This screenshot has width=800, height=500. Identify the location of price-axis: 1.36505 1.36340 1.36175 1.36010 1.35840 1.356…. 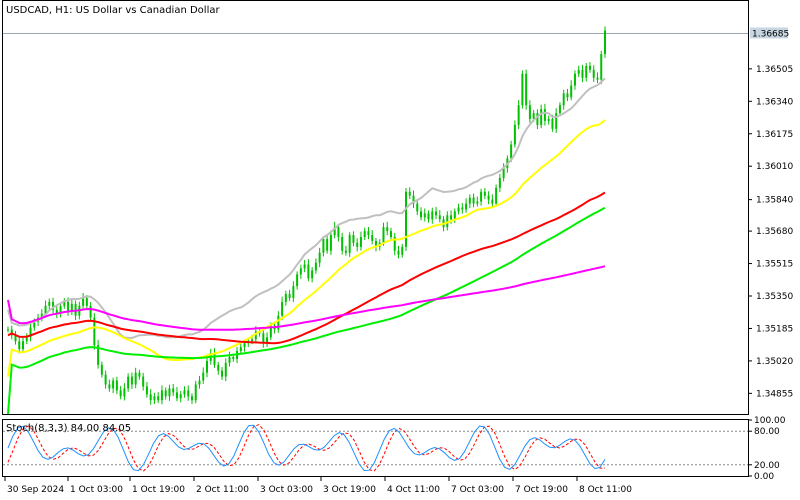
(770, 232).